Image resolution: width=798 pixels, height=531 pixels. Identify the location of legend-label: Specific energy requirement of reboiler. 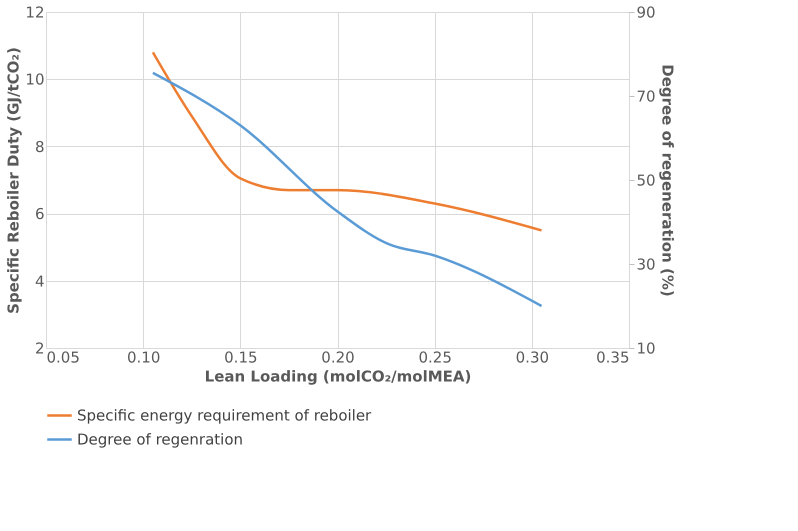
(224, 415).